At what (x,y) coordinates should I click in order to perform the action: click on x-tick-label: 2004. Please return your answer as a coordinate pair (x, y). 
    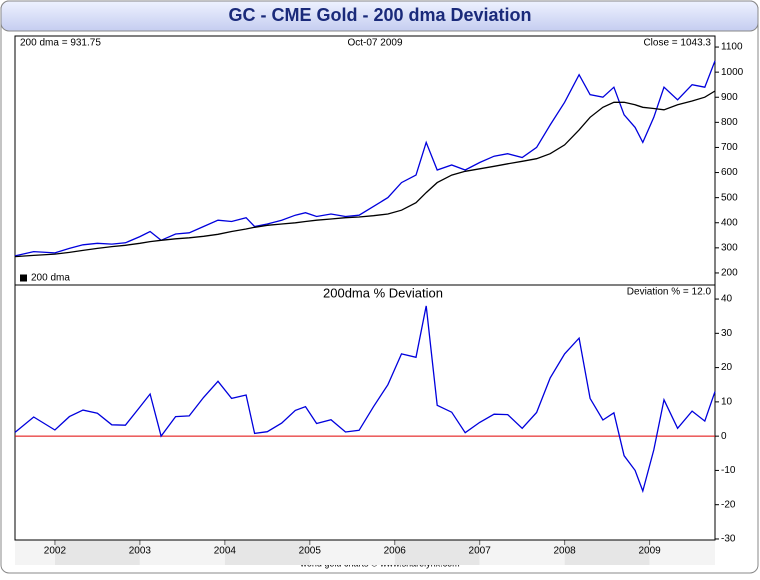
    Looking at the image, I should click on (225, 551).